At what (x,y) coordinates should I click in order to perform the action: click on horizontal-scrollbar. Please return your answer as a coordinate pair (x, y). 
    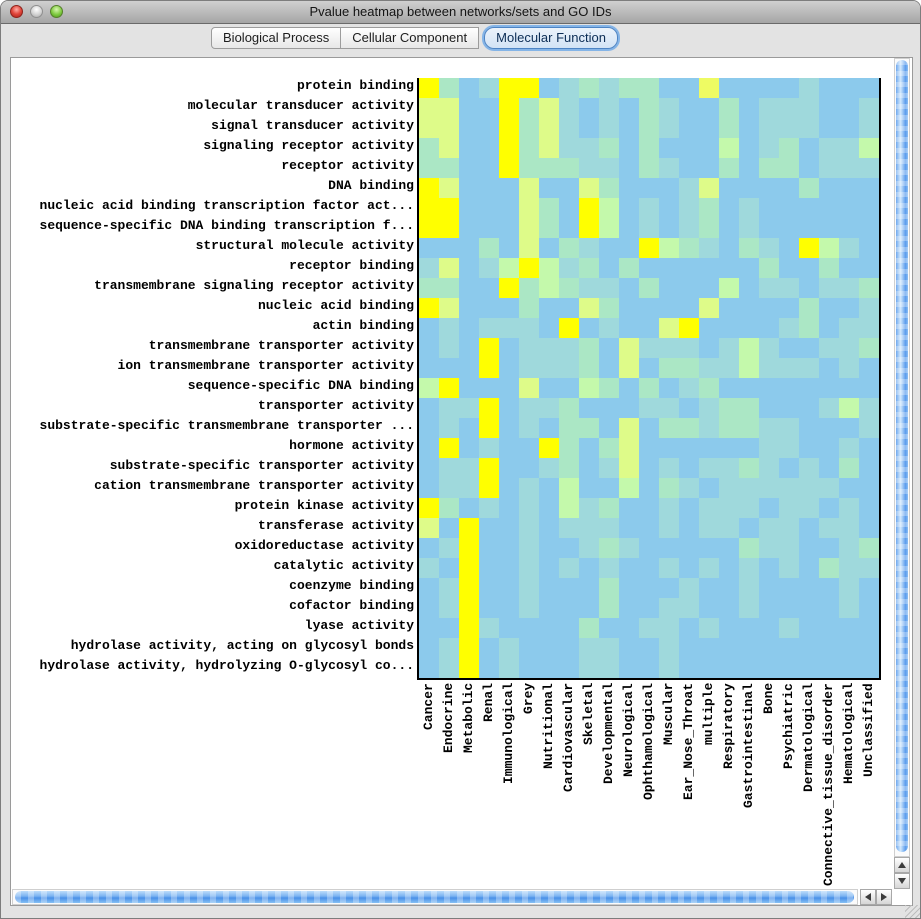
    Looking at the image, I should click on (435, 897).